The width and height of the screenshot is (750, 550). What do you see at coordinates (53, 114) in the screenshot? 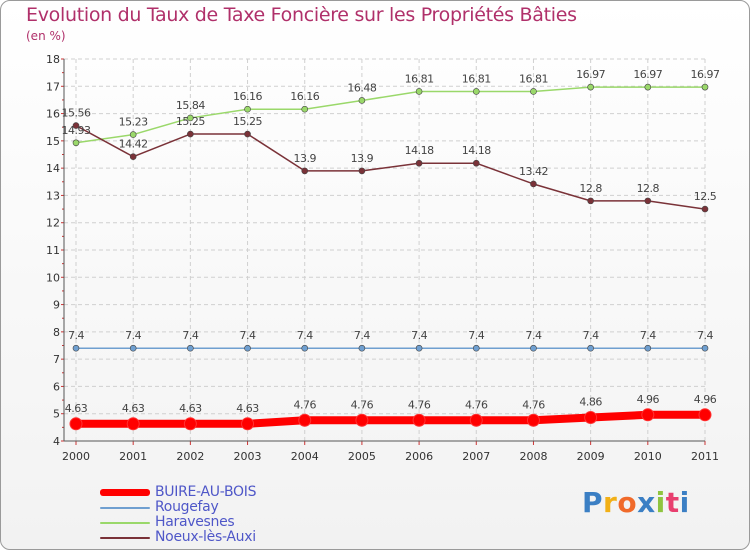
I see `y-tick-label: 16` at bounding box center [53, 114].